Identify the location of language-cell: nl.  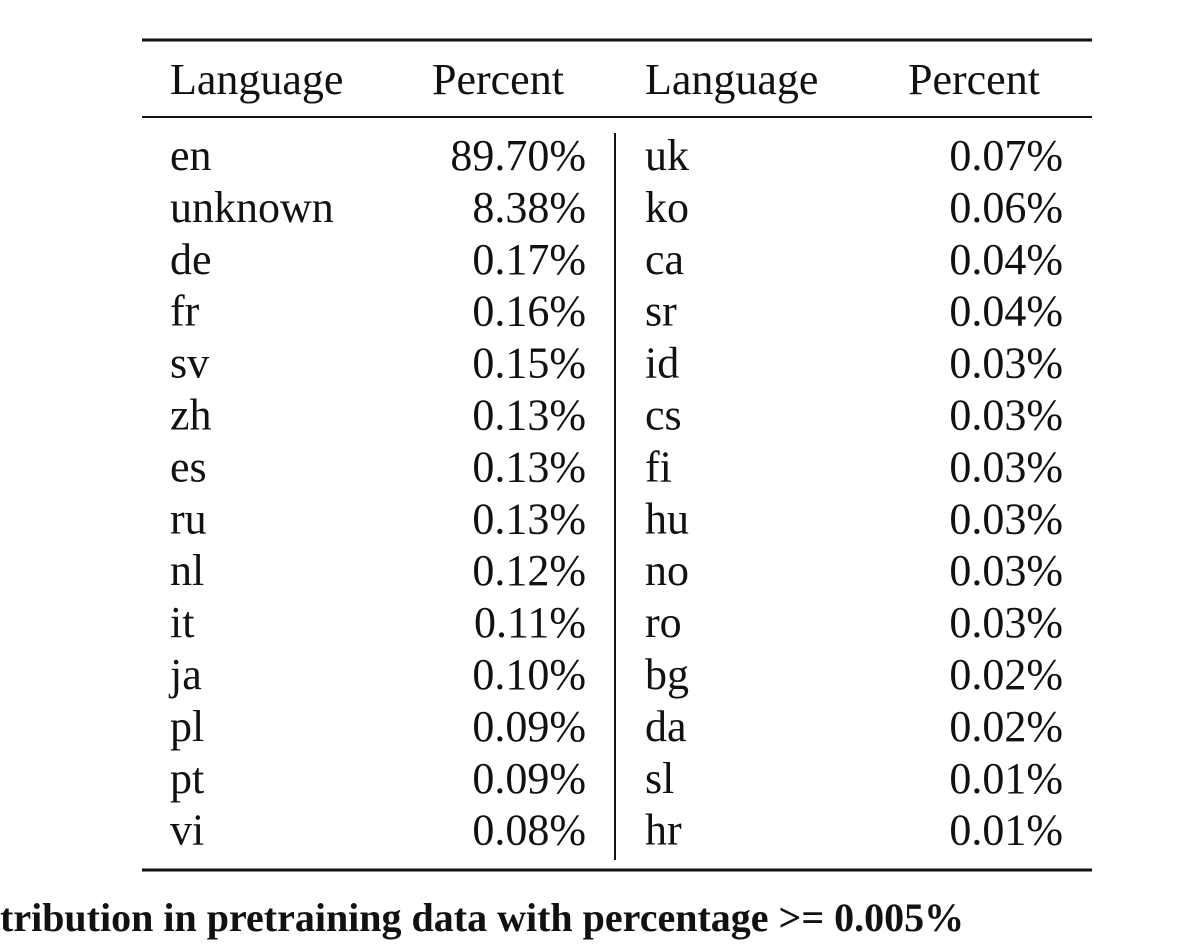
(187, 570).